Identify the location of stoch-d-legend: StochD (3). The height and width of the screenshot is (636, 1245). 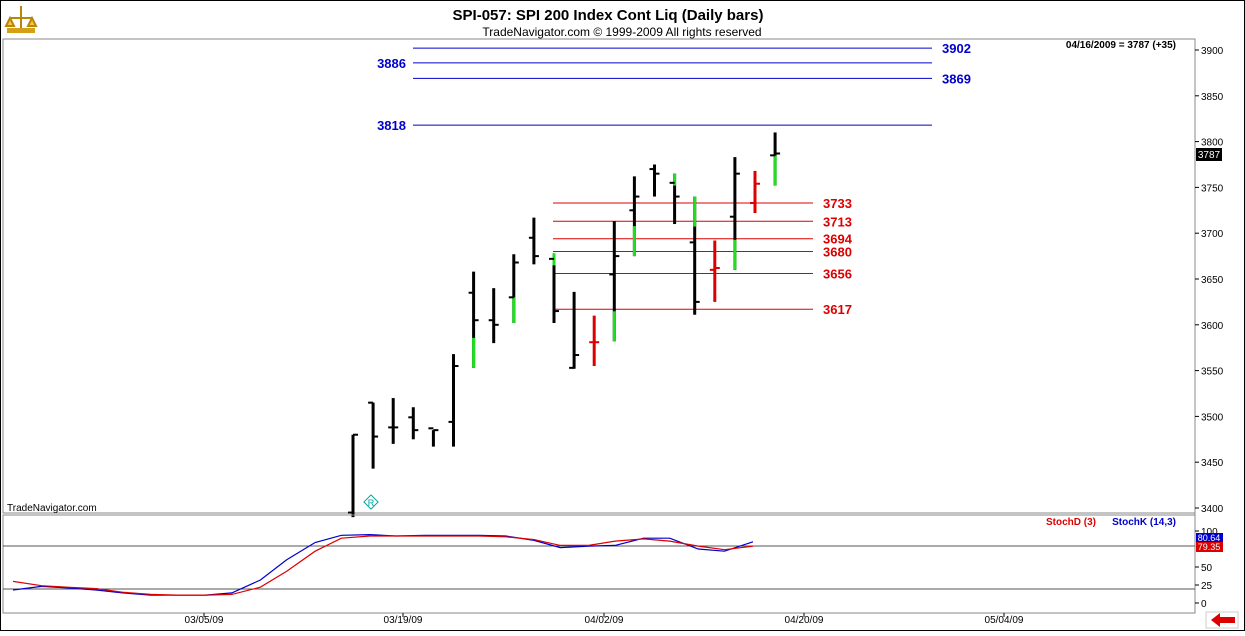
(1071, 522).